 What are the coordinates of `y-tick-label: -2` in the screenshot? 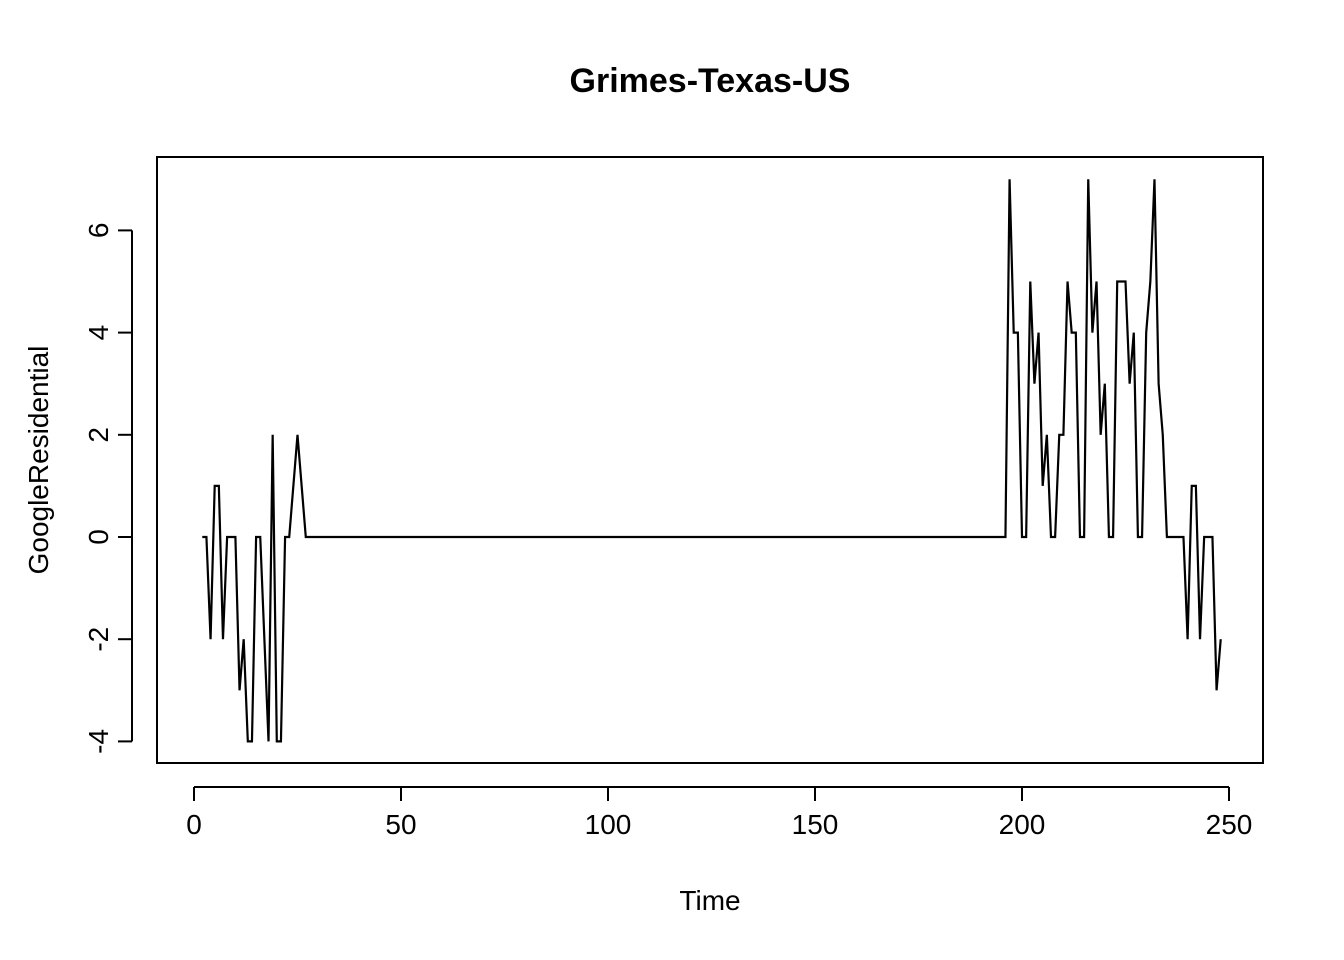 It's located at (98, 639).